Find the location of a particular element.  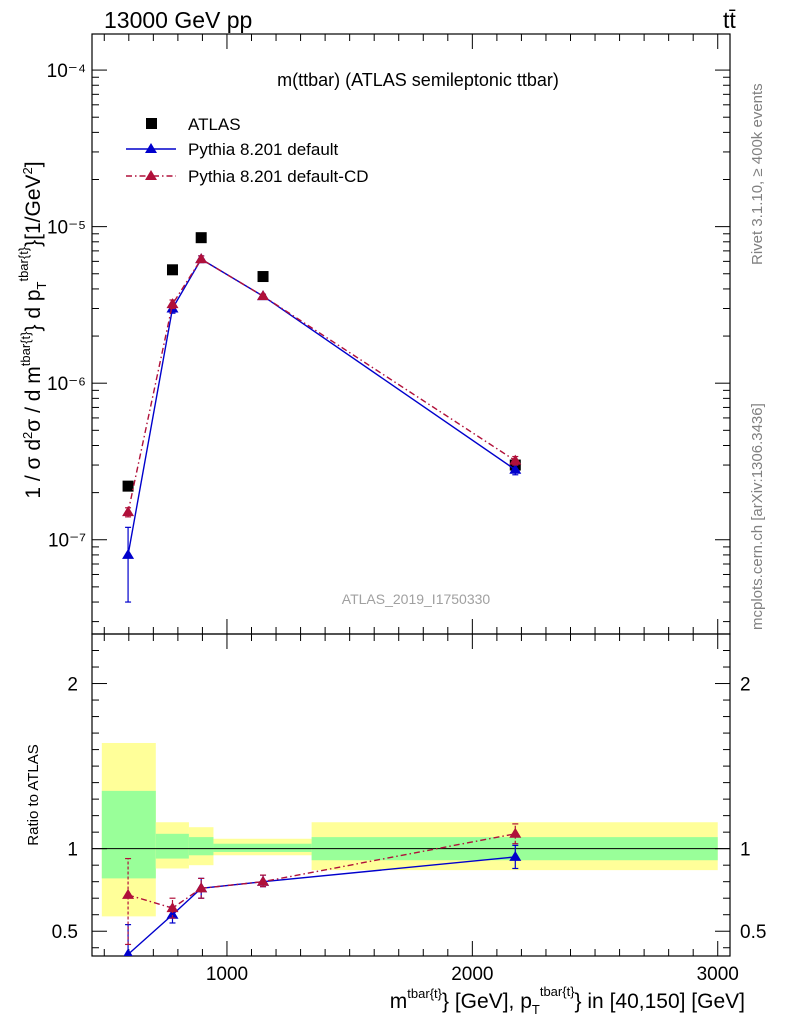

main-pythia-default-line is located at coordinates (321, 407).